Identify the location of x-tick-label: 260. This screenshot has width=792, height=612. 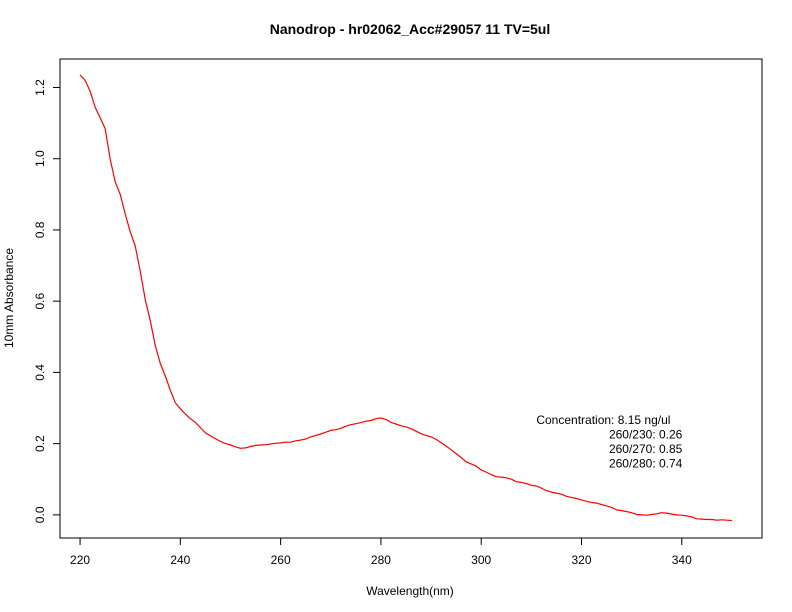
(281, 560).